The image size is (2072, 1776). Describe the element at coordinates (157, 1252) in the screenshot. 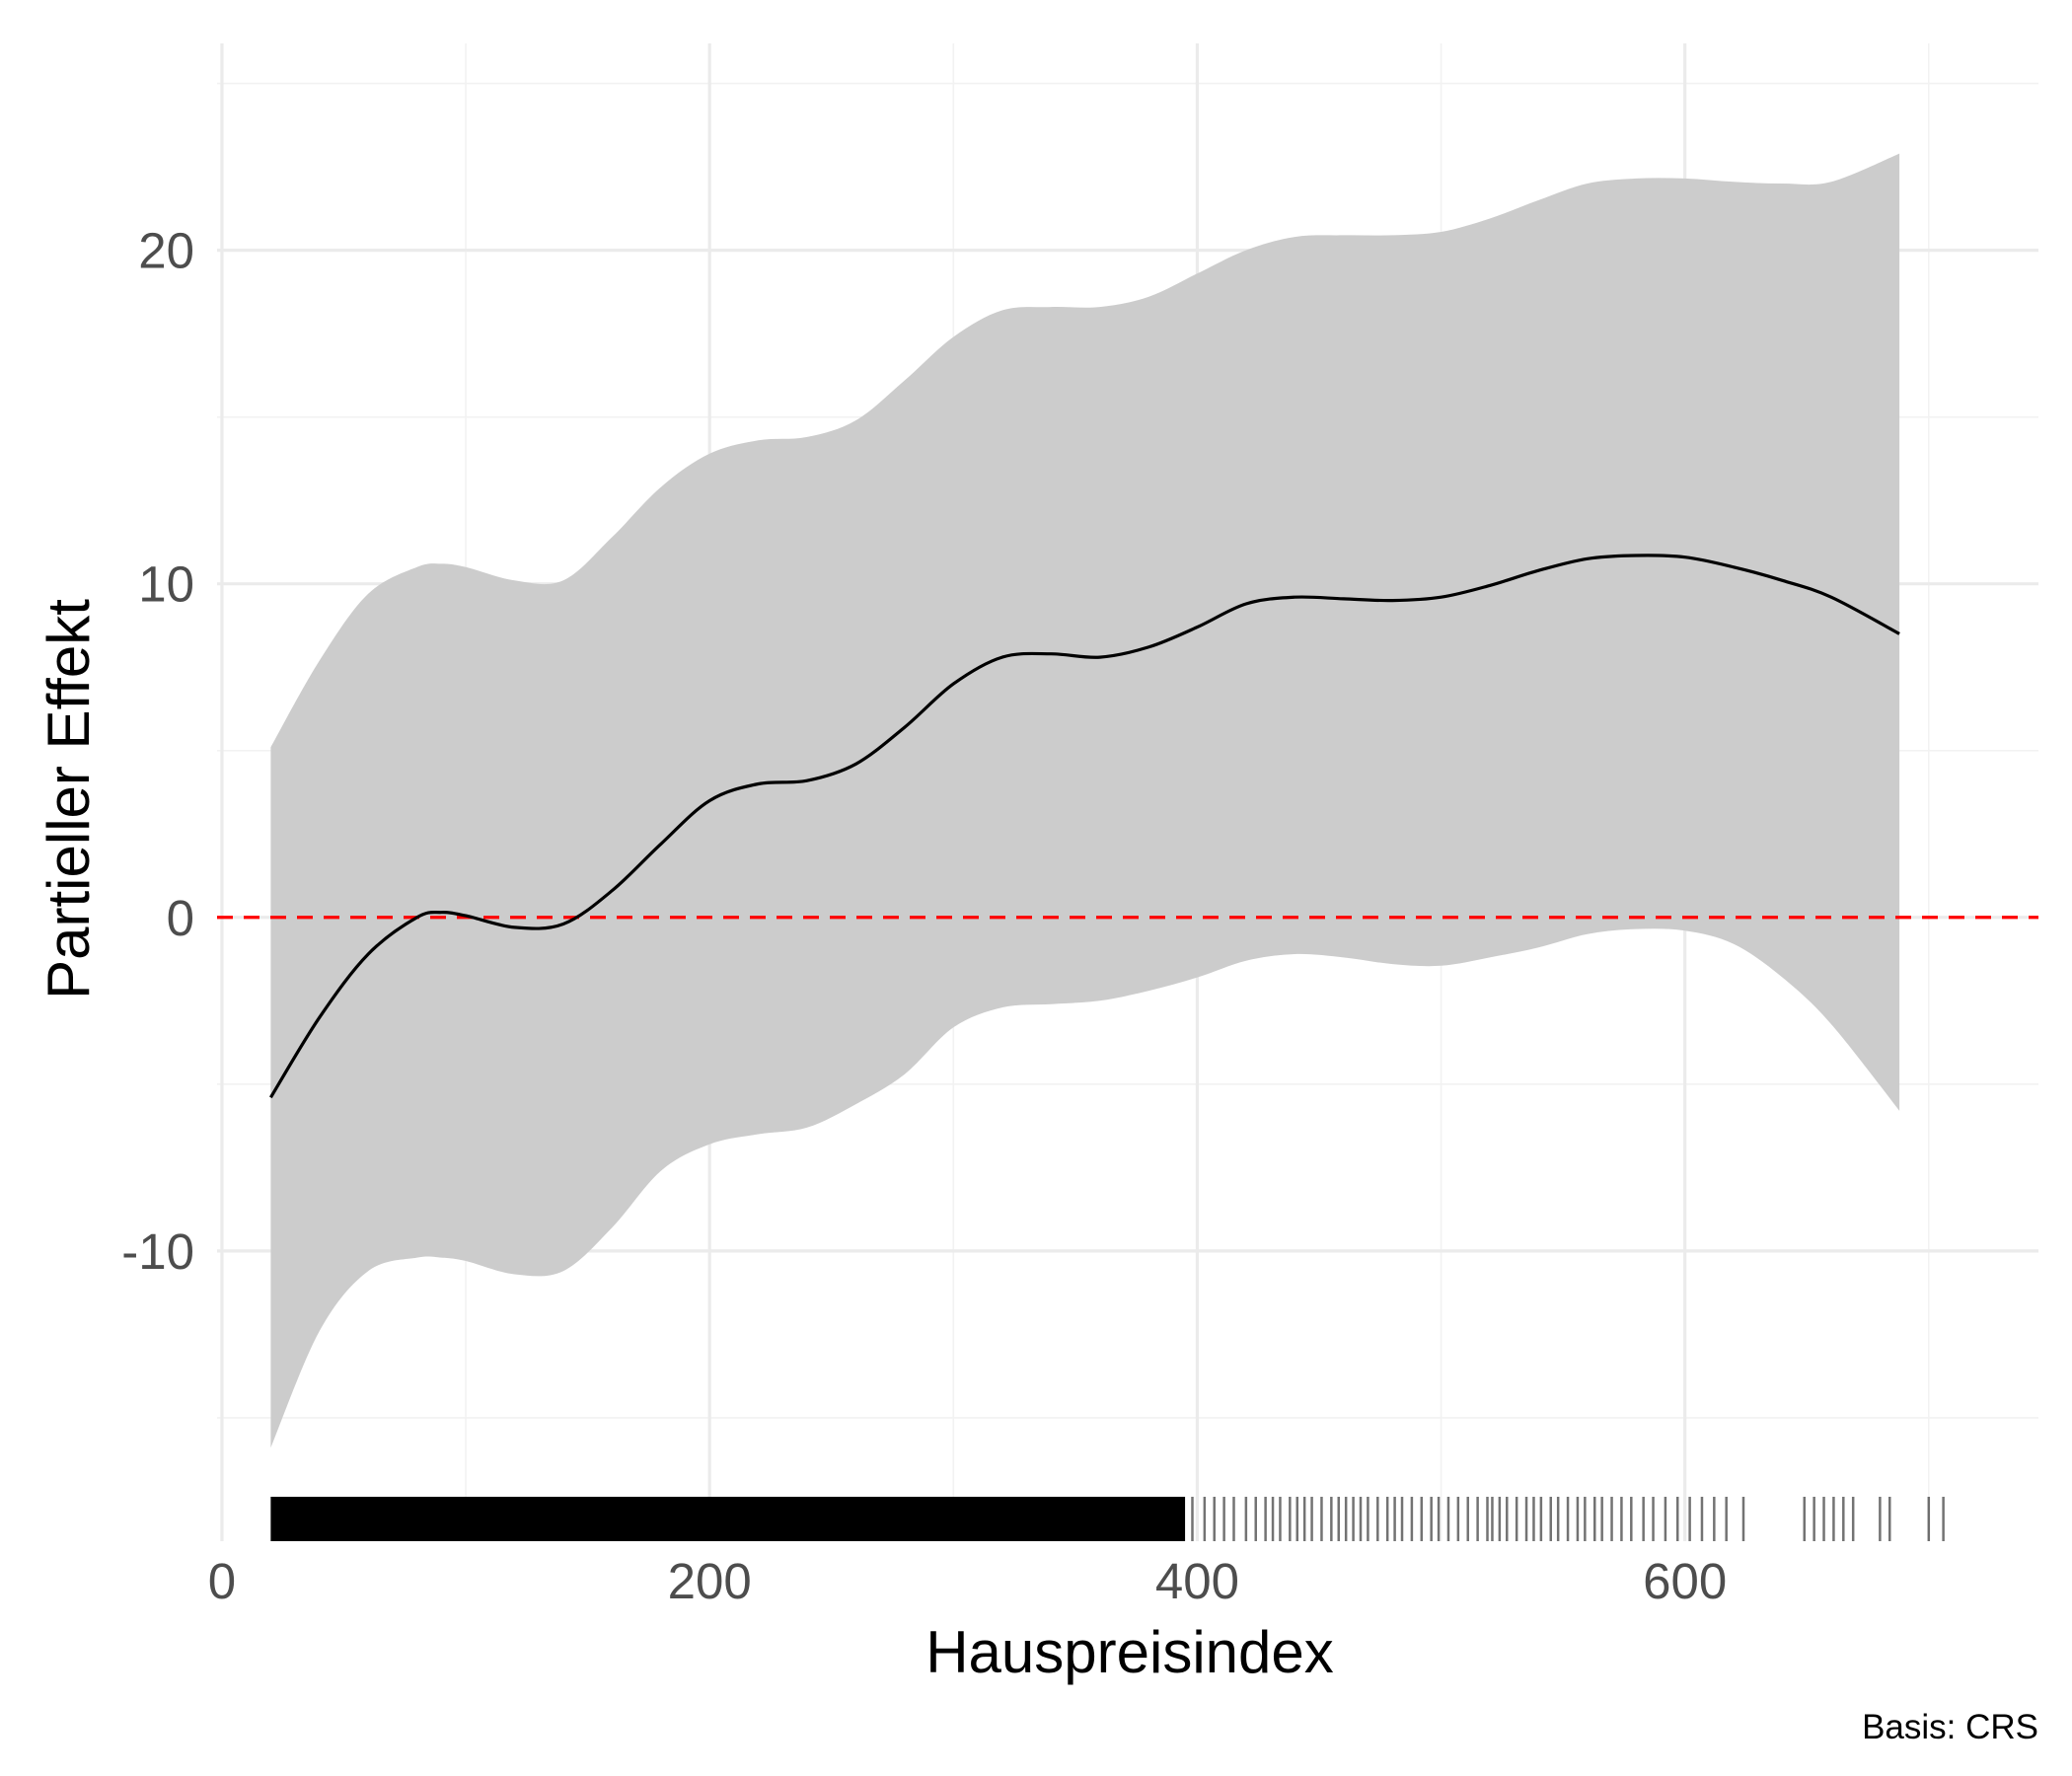

I see `y-tick-label: -10` at that location.